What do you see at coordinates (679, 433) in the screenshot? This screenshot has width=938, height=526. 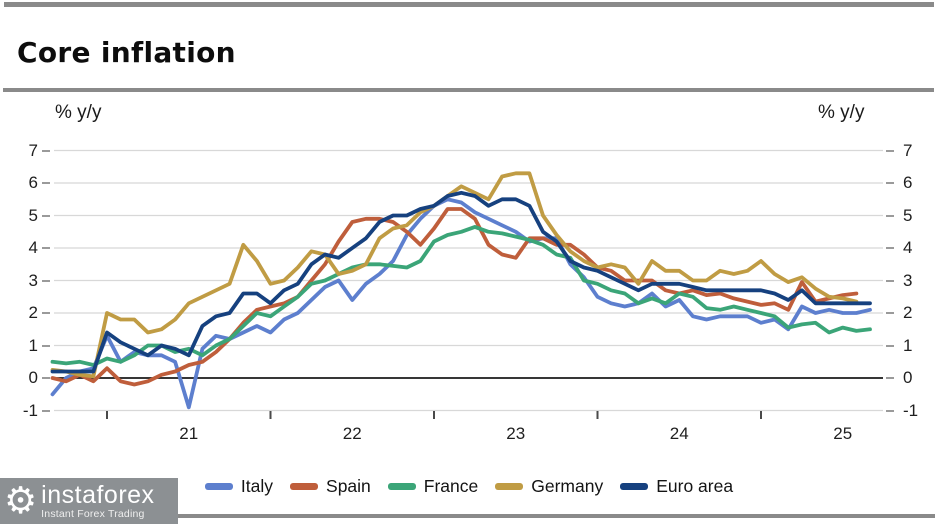 I see `x-axis-year-label: 24` at bounding box center [679, 433].